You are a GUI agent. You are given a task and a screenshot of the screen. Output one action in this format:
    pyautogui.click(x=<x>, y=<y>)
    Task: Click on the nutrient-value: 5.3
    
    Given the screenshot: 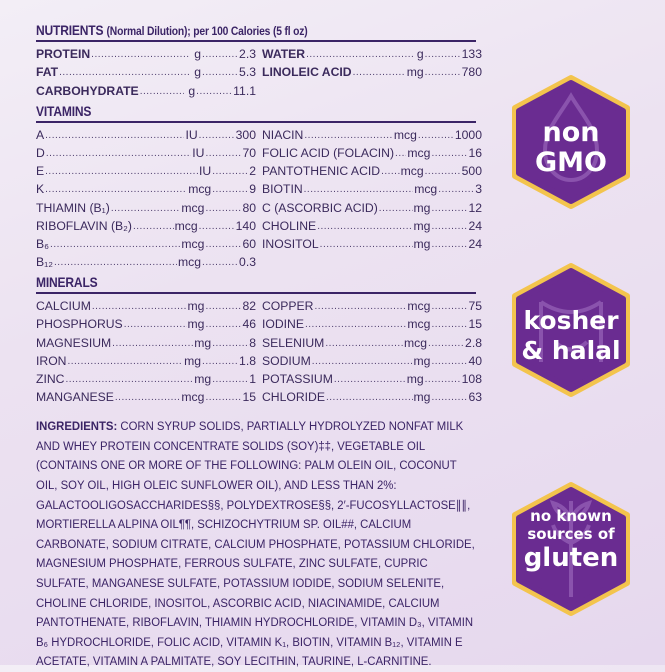 What is the action you would take?
    pyautogui.click(x=247, y=72)
    